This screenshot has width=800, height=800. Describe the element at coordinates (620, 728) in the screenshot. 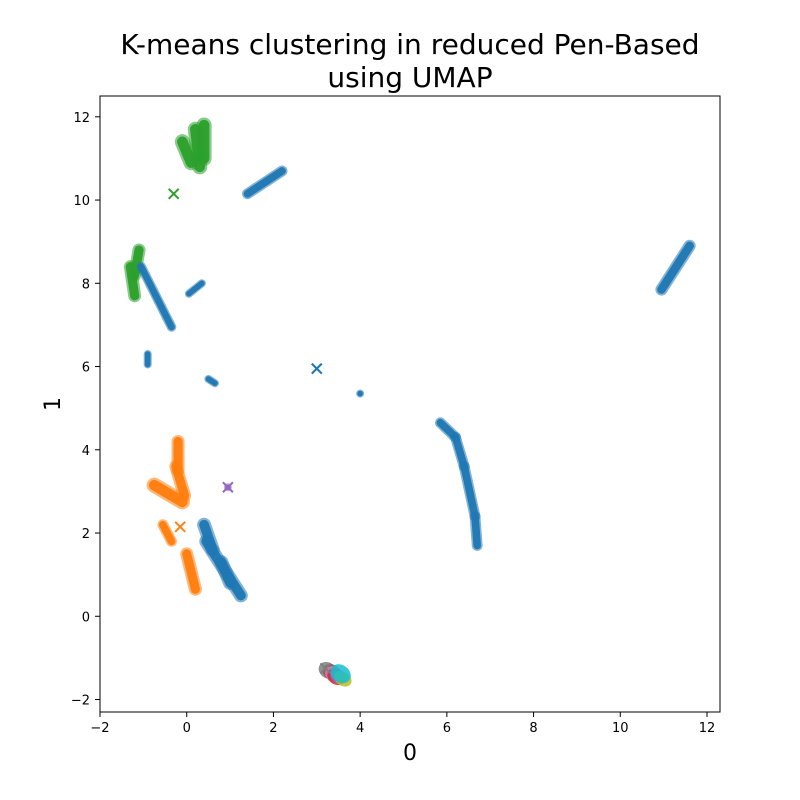

I see `x-tick-label-10: 10` at that location.